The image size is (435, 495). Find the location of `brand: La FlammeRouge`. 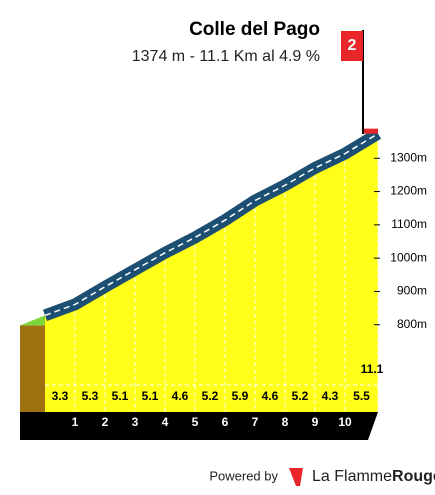

brand: La FlammeRouge is located at coordinates (373, 476).